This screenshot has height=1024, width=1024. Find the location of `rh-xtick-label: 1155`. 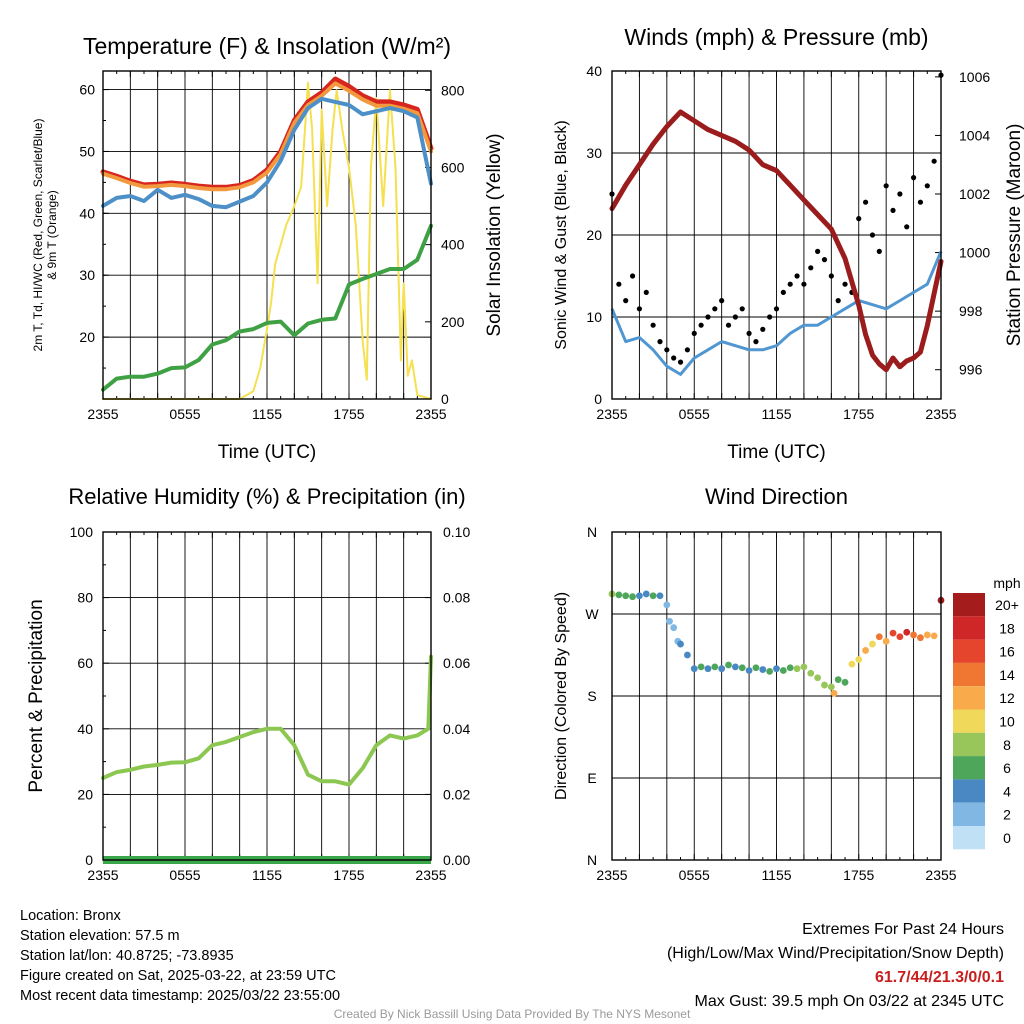

rh-xtick-label: 1155 is located at coordinates (267, 875).